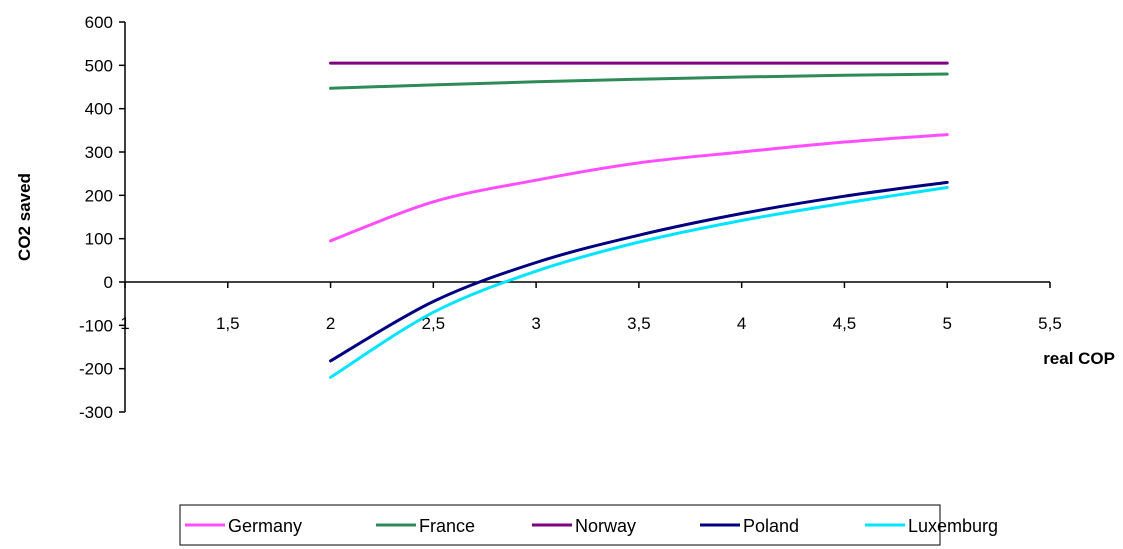 The width and height of the screenshot is (1123, 549). What do you see at coordinates (228, 323) in the screenshot?
I see `x-tick-label: 1,5` at bounding box center [228, 323].